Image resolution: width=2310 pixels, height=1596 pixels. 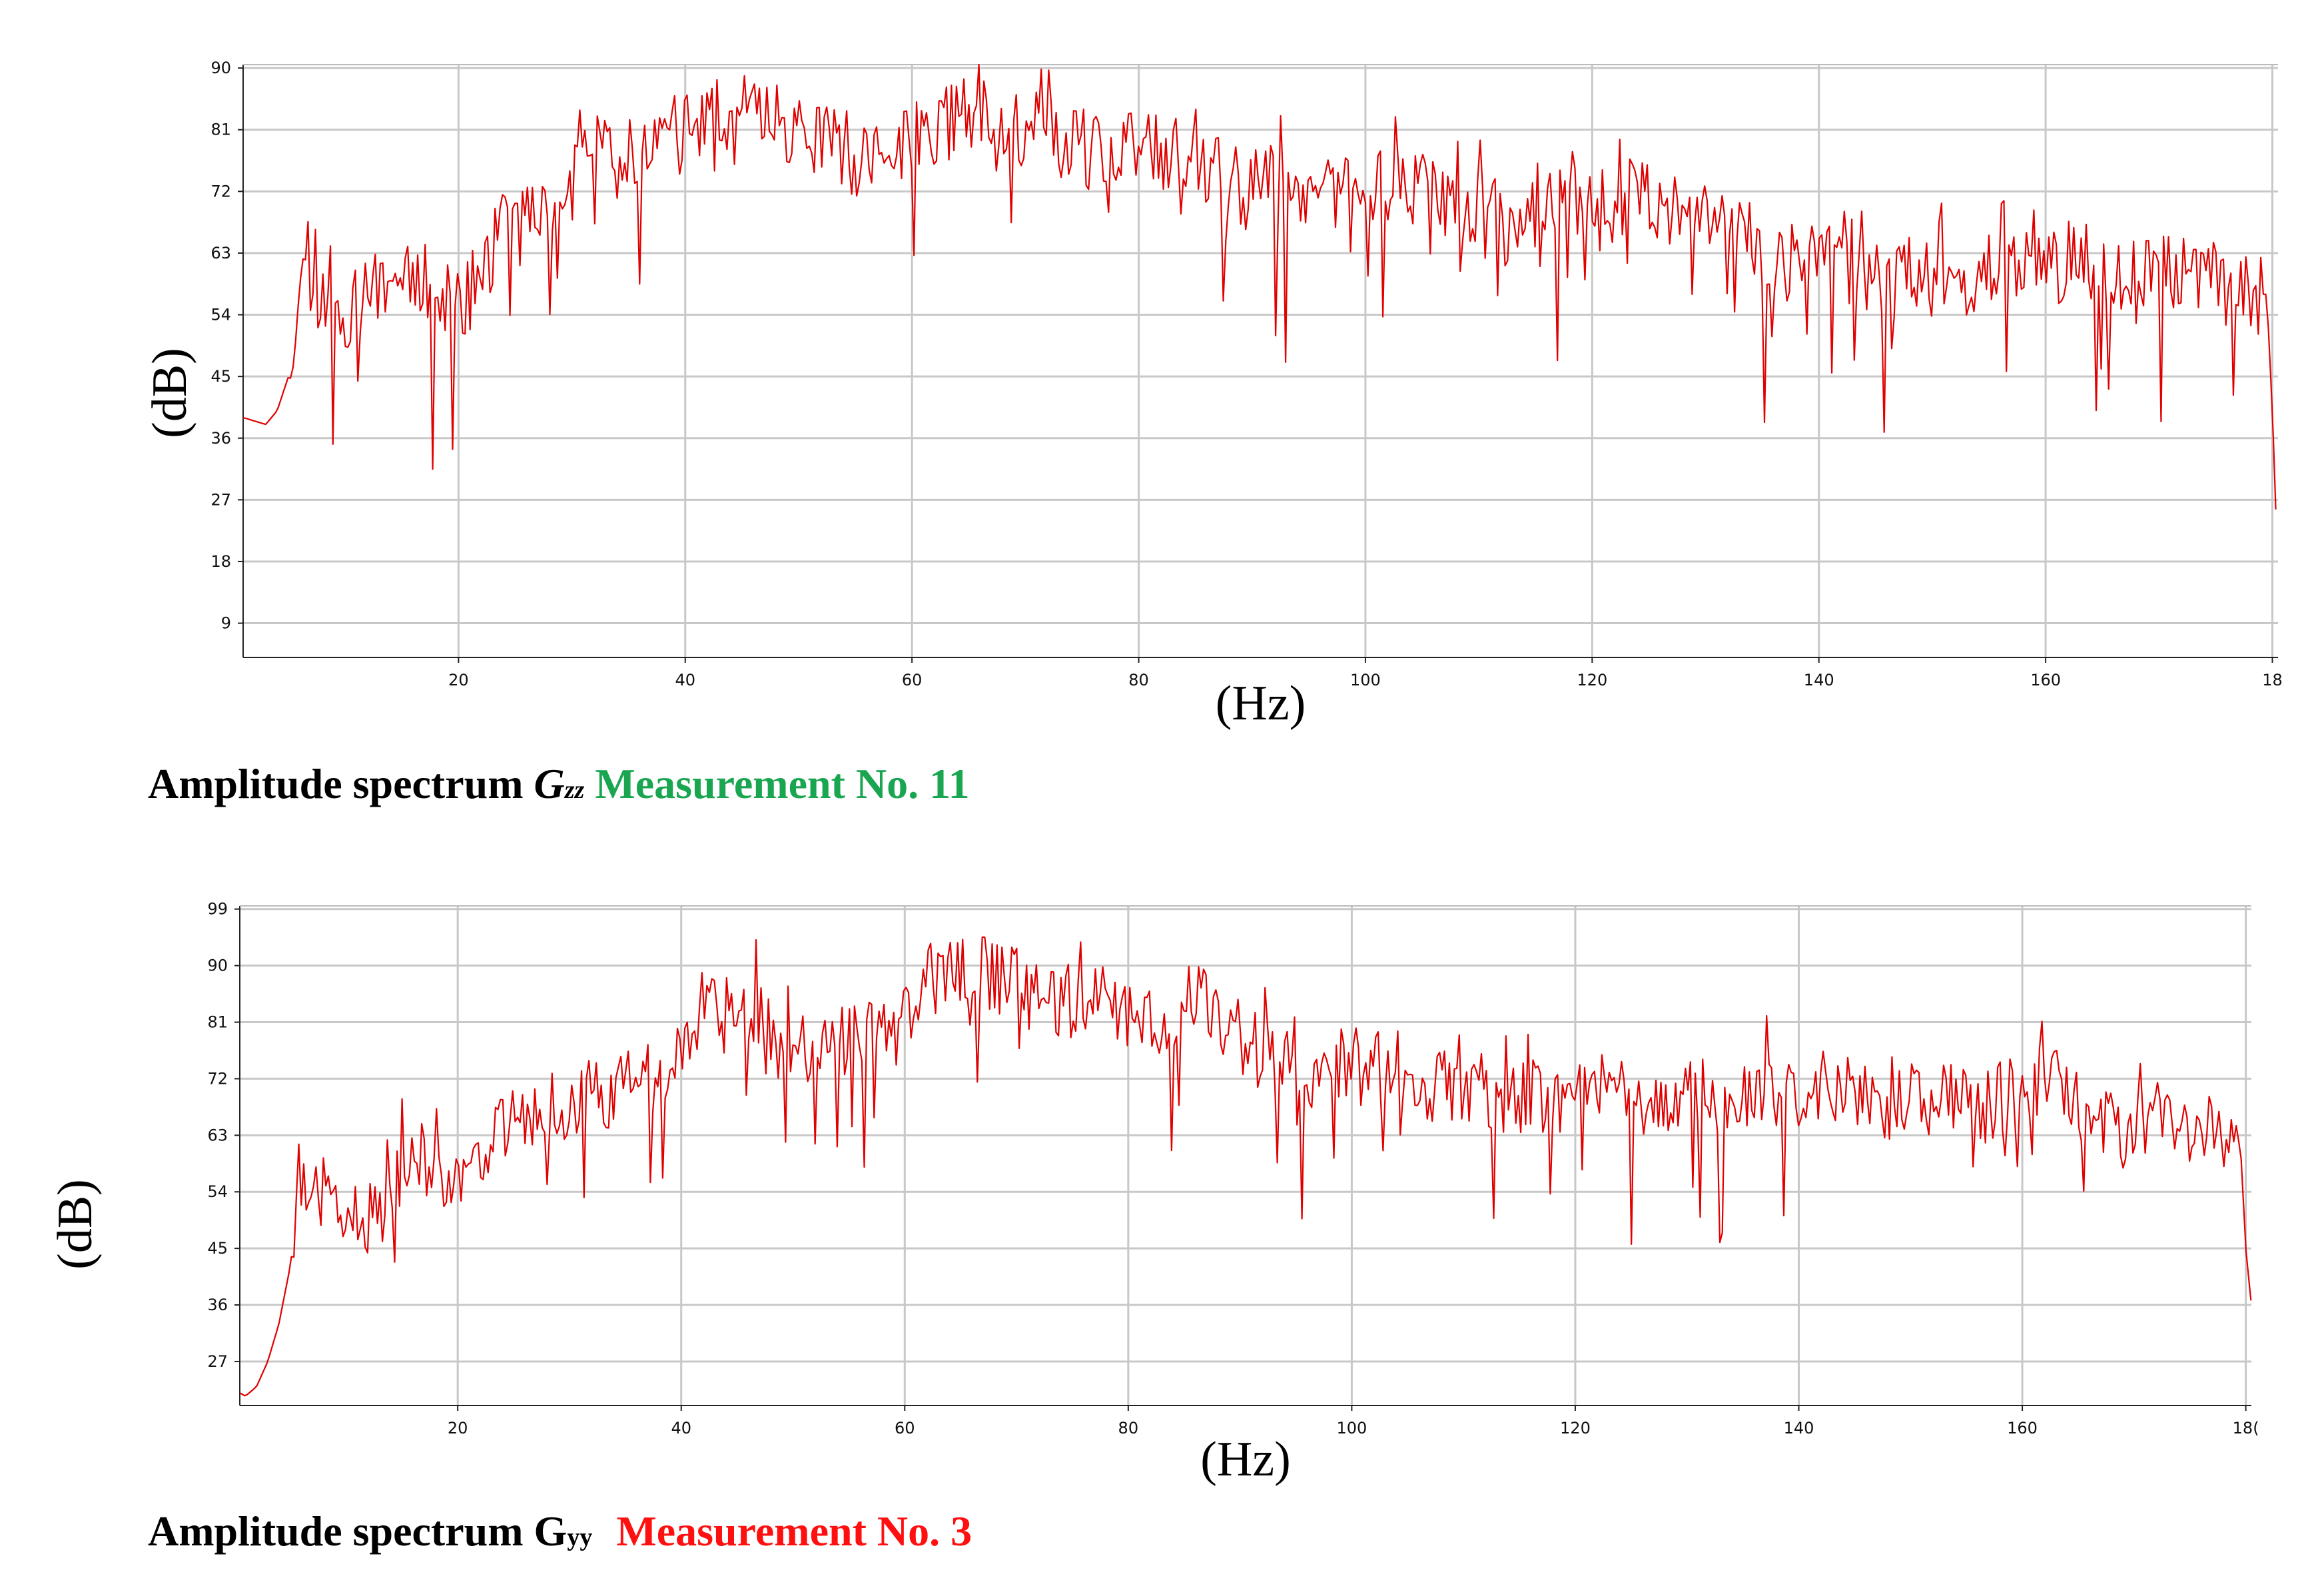 I want to click on y-axis-label-gzz: (dB), so click(x=170, y=393).